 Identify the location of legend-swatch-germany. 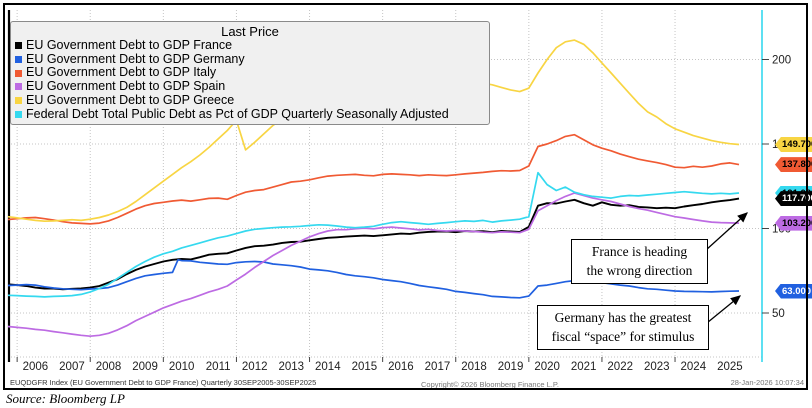
(18, 60).